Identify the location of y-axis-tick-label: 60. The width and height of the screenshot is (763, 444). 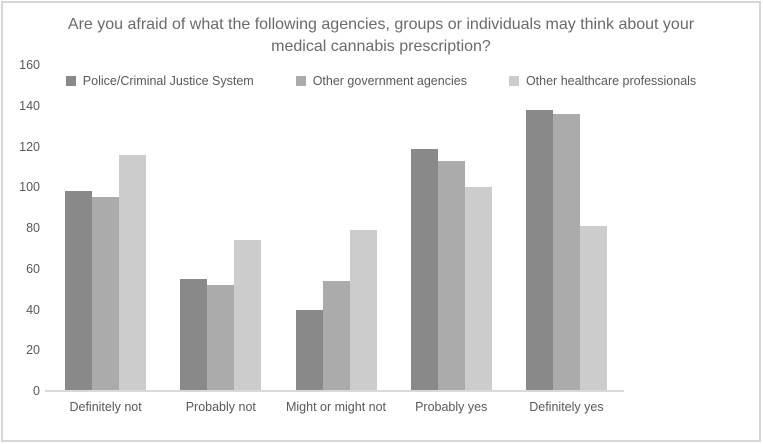
(33, 268).